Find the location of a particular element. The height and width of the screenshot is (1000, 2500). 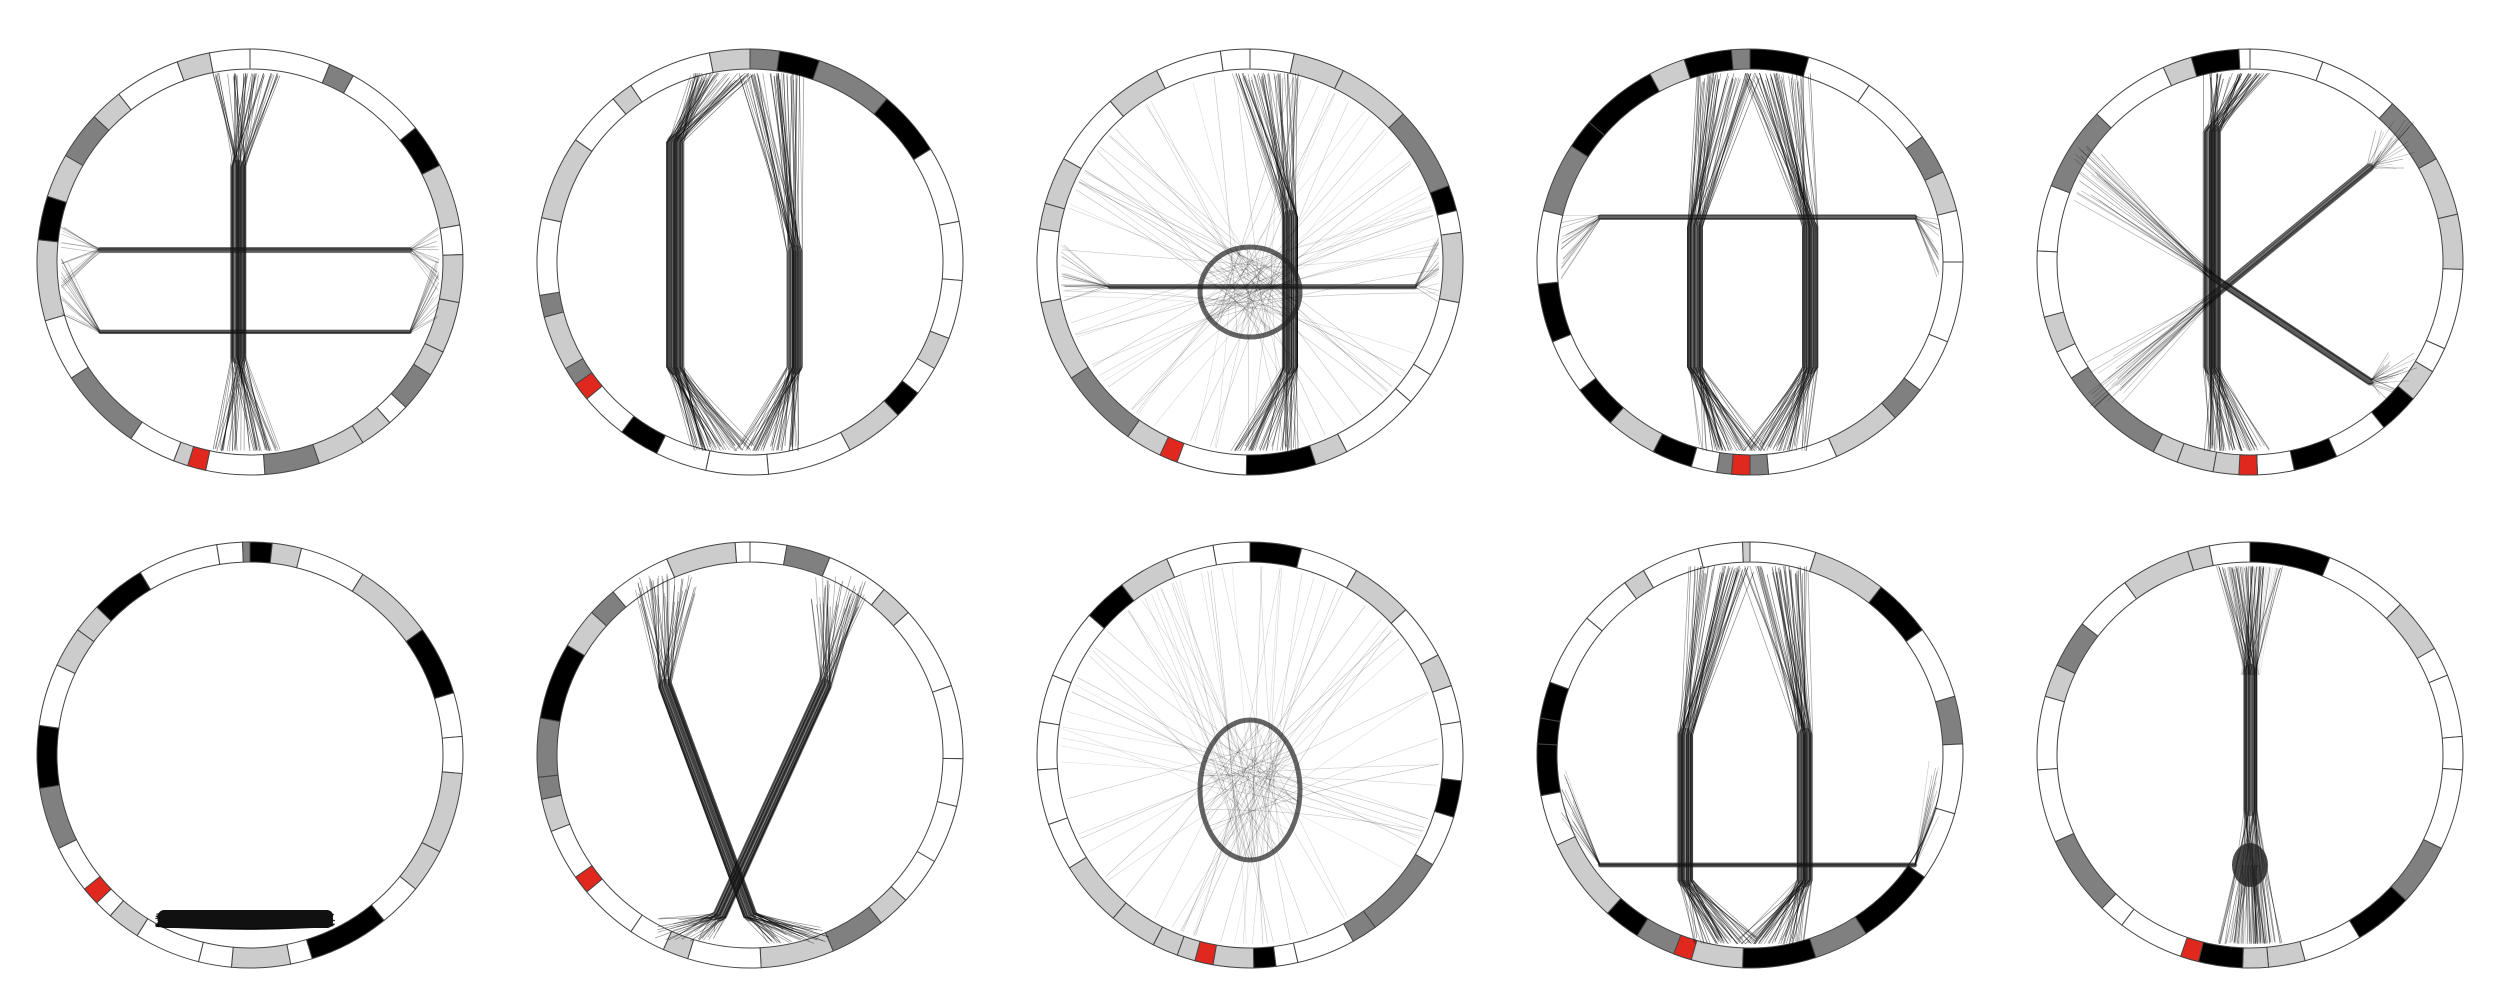

glyph-links-t is located at coordinates (250, 262).